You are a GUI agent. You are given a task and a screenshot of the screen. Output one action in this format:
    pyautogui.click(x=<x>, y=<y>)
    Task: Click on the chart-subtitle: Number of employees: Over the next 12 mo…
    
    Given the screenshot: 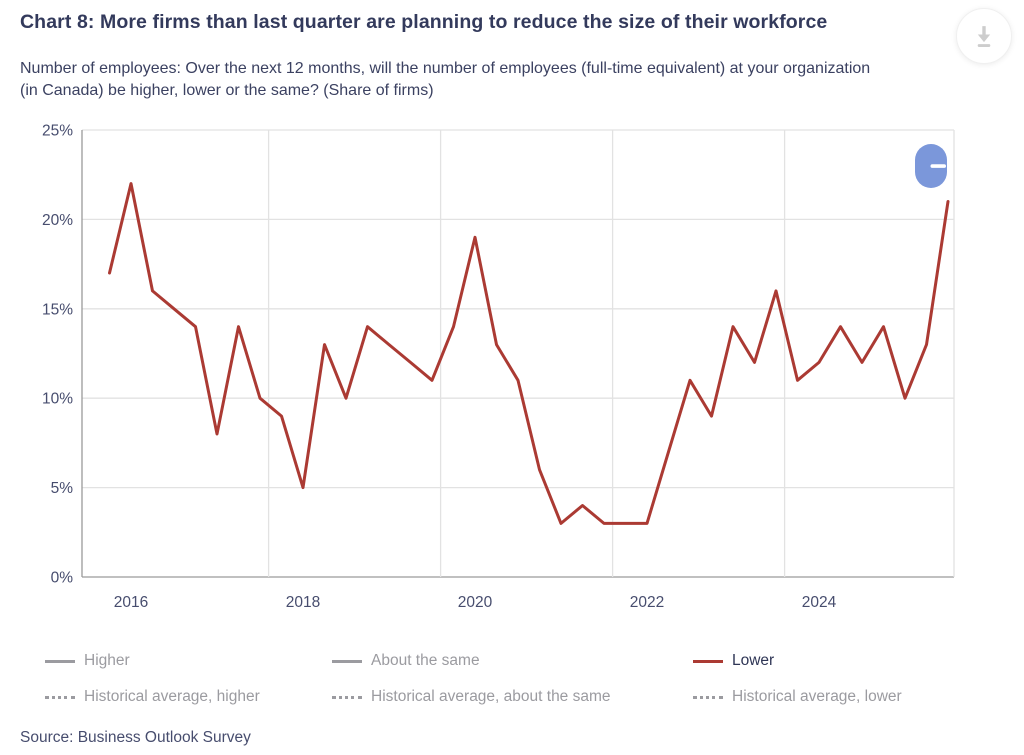 What is the action you would take?
    pyautogui.click(x=510, y=80)
    